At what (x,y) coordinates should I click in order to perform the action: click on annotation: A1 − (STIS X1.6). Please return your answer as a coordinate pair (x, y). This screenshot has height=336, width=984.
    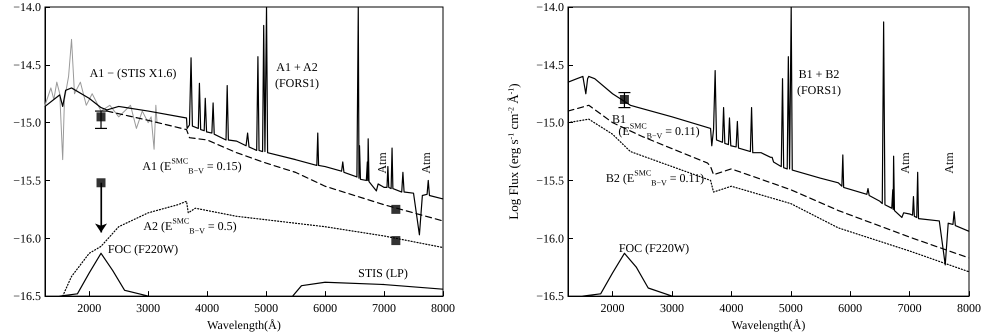
    Looking at the image, I should click on (133, 73).